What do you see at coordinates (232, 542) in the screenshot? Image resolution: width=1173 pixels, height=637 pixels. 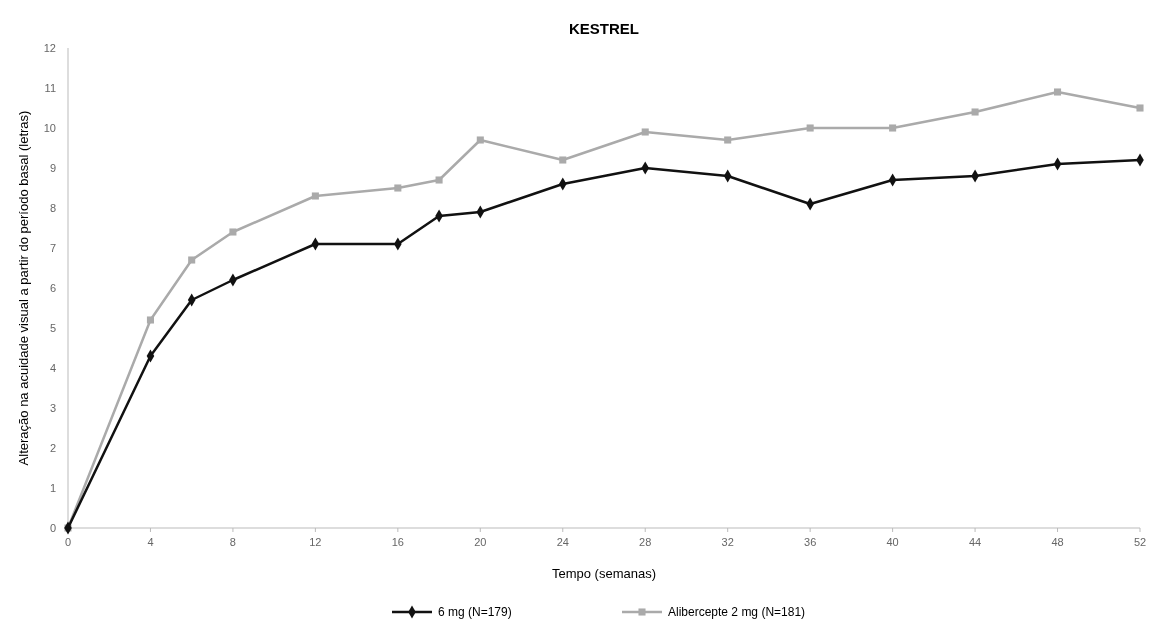 I see `x-tick-label: 8` at bounding box center [232, 542].